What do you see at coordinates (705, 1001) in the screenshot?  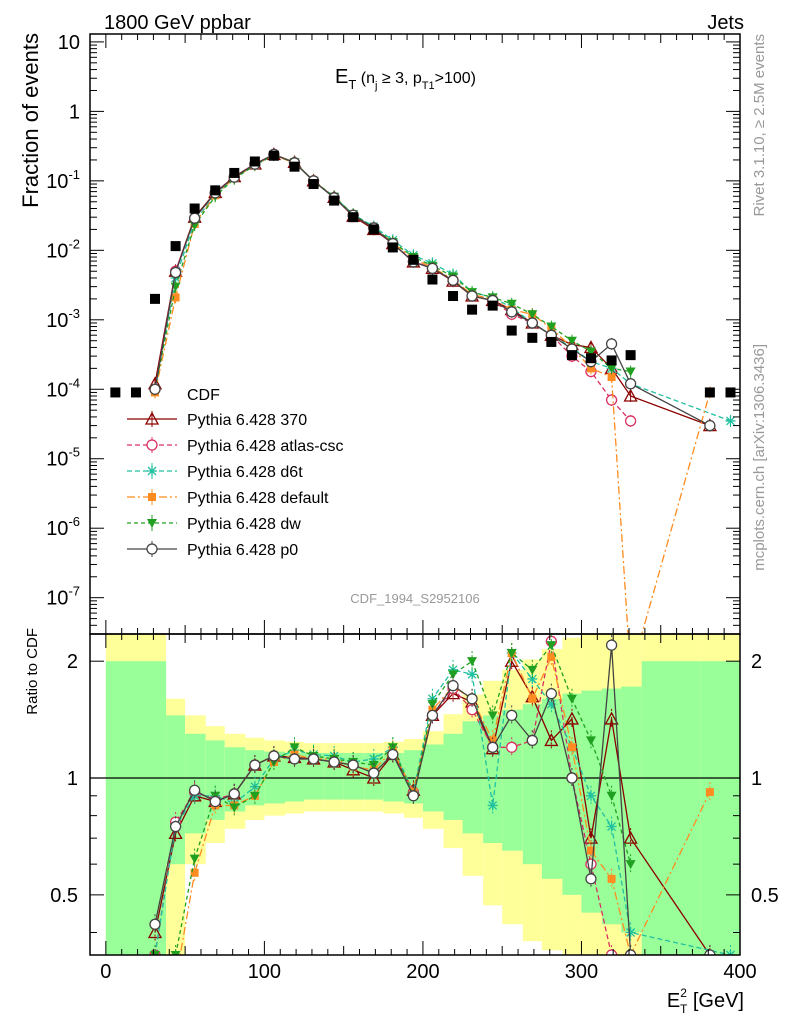 I see `x-axis-label: E2 T [GeV]` at bounding box center [705, 1001].